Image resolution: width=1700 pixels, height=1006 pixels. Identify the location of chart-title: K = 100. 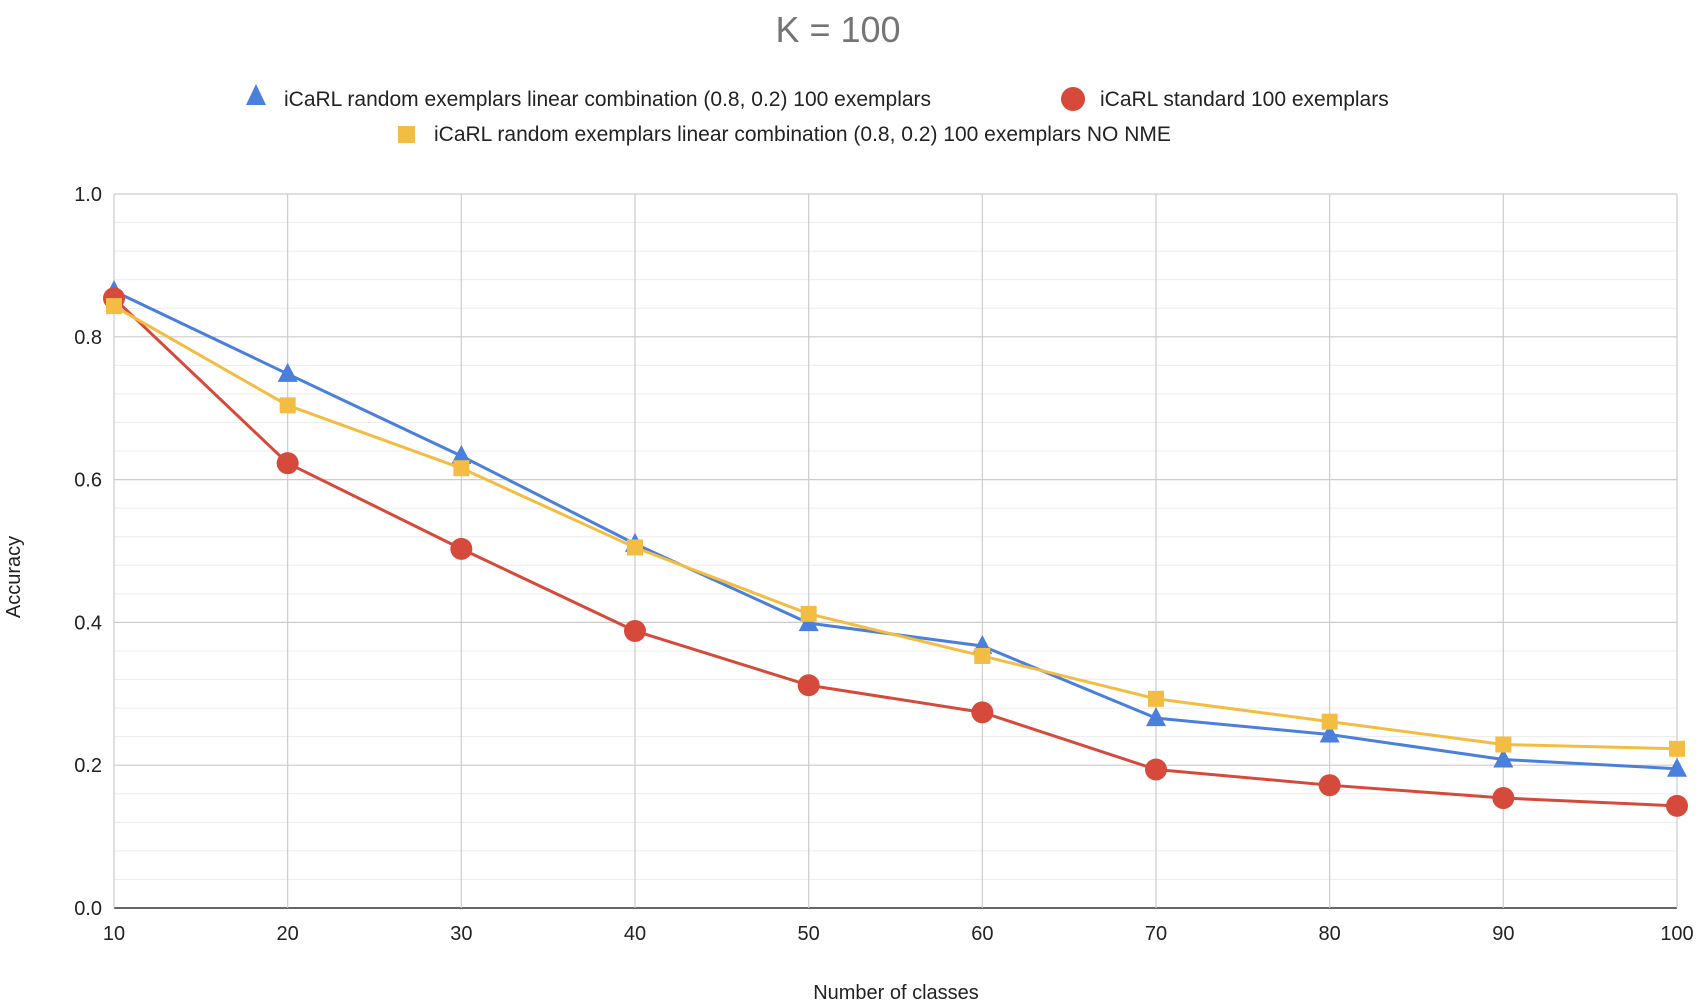
(837, 29).